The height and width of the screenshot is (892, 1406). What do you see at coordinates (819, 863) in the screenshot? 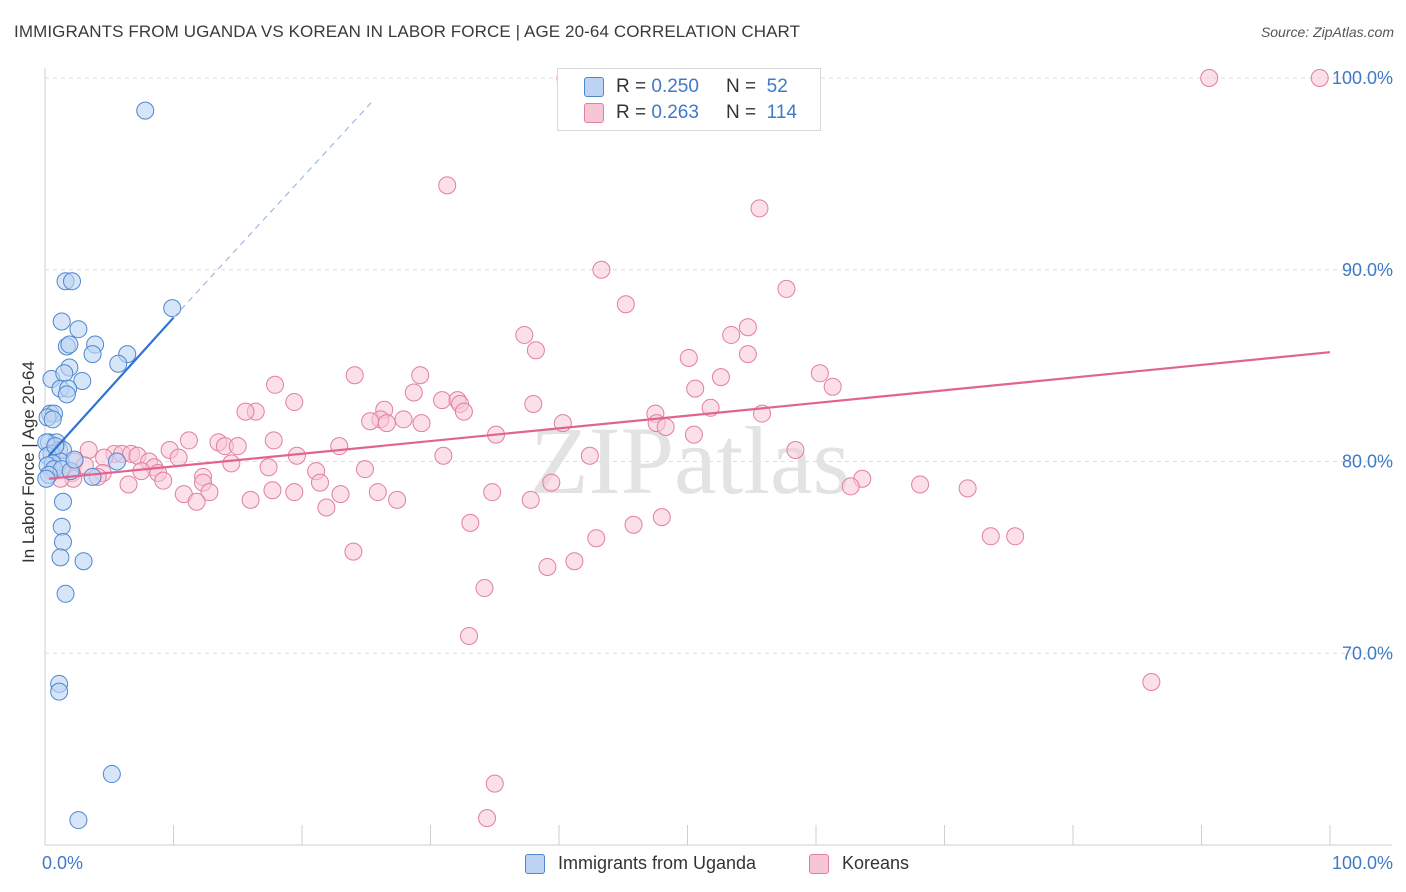
I see `koreans-legend-swatch` at bounding box center [819, 863].